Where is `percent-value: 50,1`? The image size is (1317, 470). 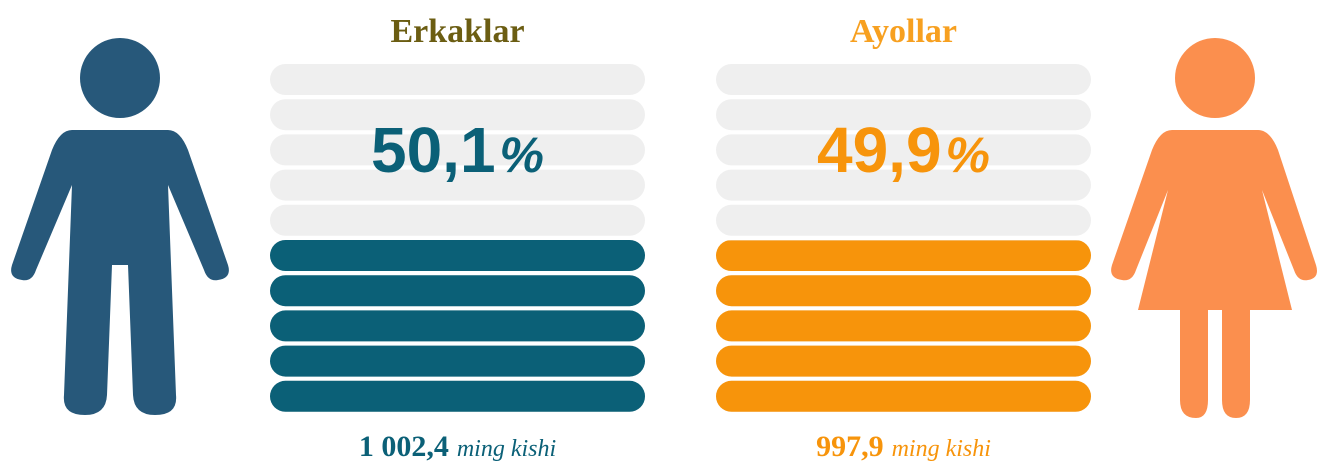
percent-value: 50,1 is located at coordinates (433, 150).